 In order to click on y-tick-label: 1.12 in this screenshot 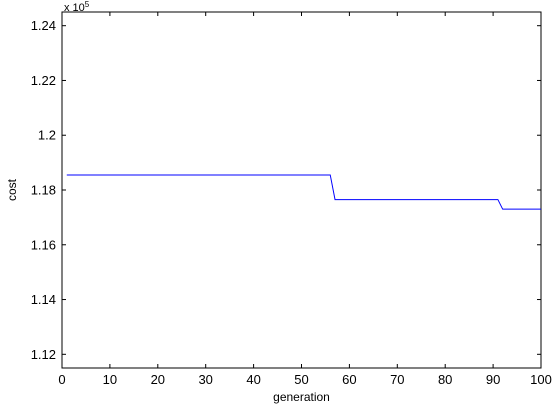, I will do `click(43, 354)`.